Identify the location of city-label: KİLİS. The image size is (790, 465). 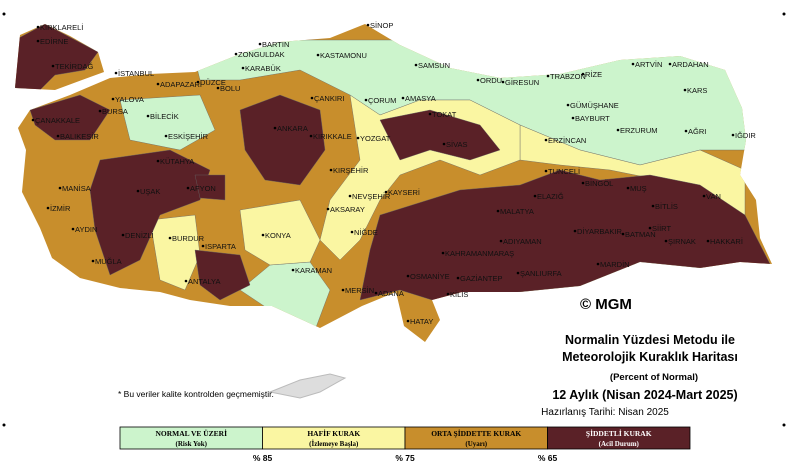
(459, 294).